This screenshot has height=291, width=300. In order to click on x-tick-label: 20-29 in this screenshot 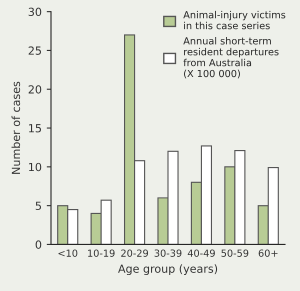, I will do `click(134, 253)`.